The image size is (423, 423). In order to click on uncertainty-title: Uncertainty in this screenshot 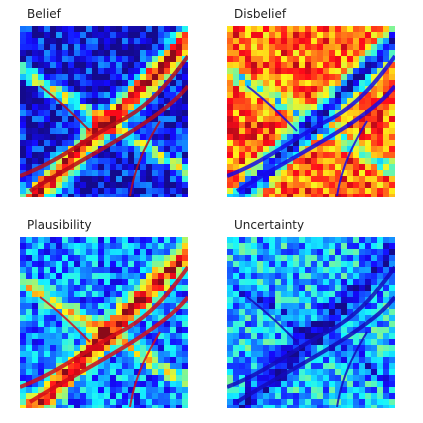, I will do `click(269, 225)`.